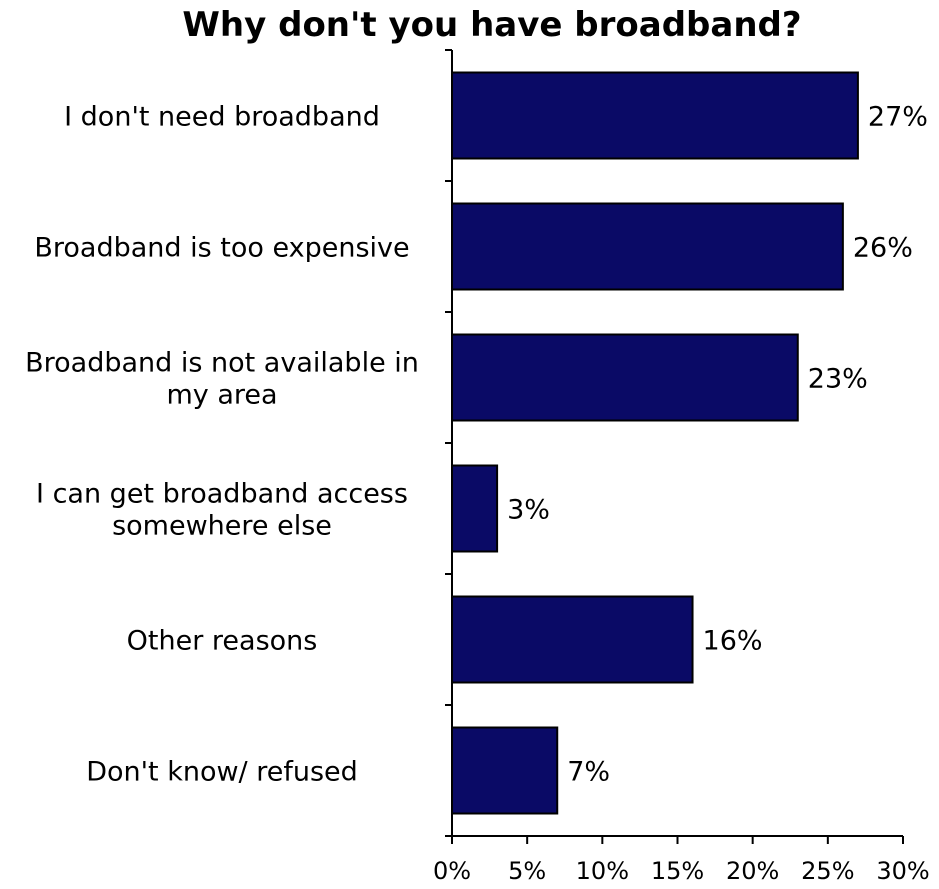  What do you see at coordinates (602, 871) in the screenshot?
I see `x-tick-label-2: 10%` at bounding box center [602, 871].